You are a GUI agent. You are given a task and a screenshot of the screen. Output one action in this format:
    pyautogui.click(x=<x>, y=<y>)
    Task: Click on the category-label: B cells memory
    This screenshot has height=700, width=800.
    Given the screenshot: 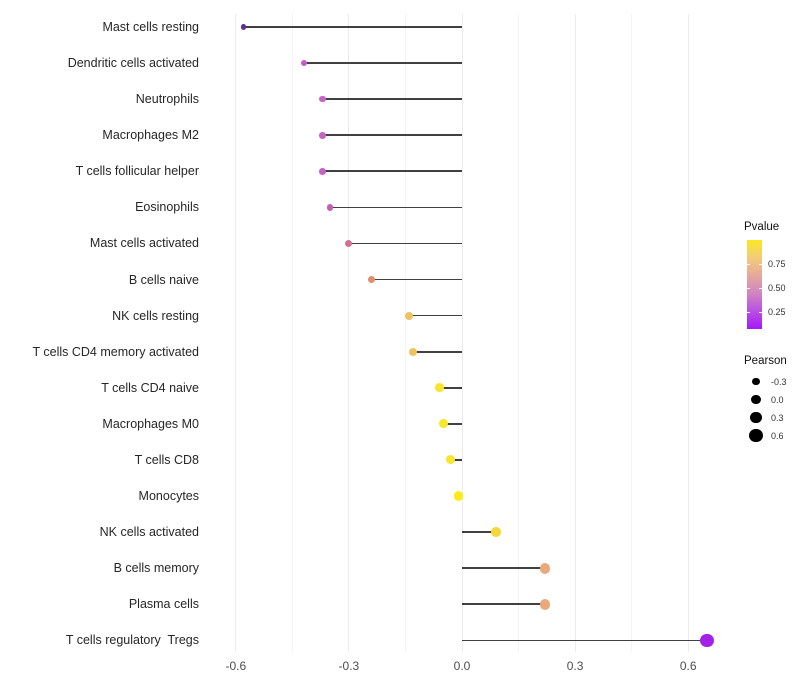 What is the action you would take?
    pyautogui.click(x=156, y=568)
    